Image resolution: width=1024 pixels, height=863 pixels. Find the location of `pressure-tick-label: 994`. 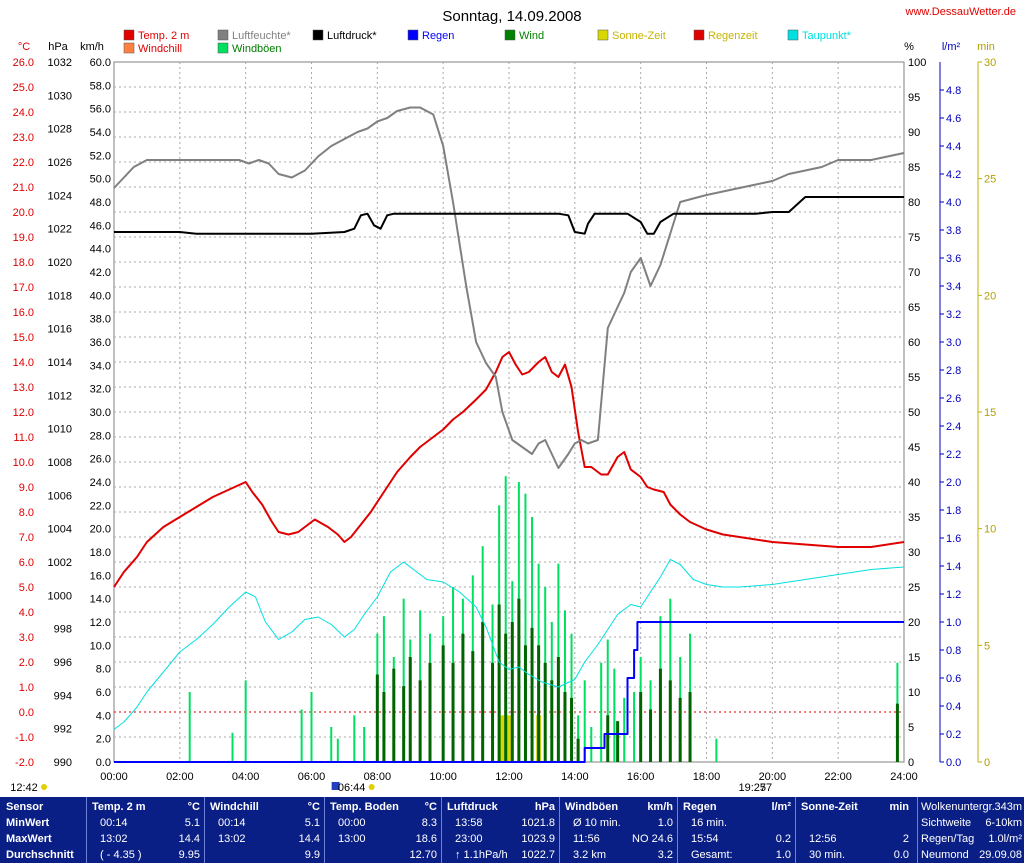

pressure-tick-label: 994 is located at coordinates (63, 696).